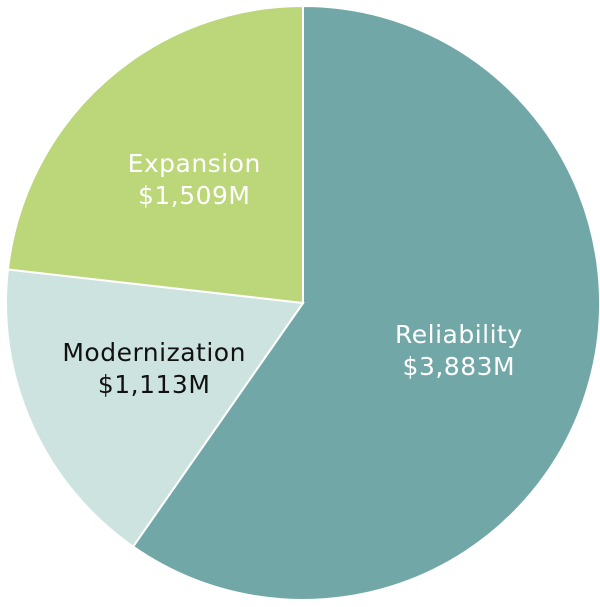 The image size is (600, 607). I want to click on slice-label: Reliability, so click(459, 334).